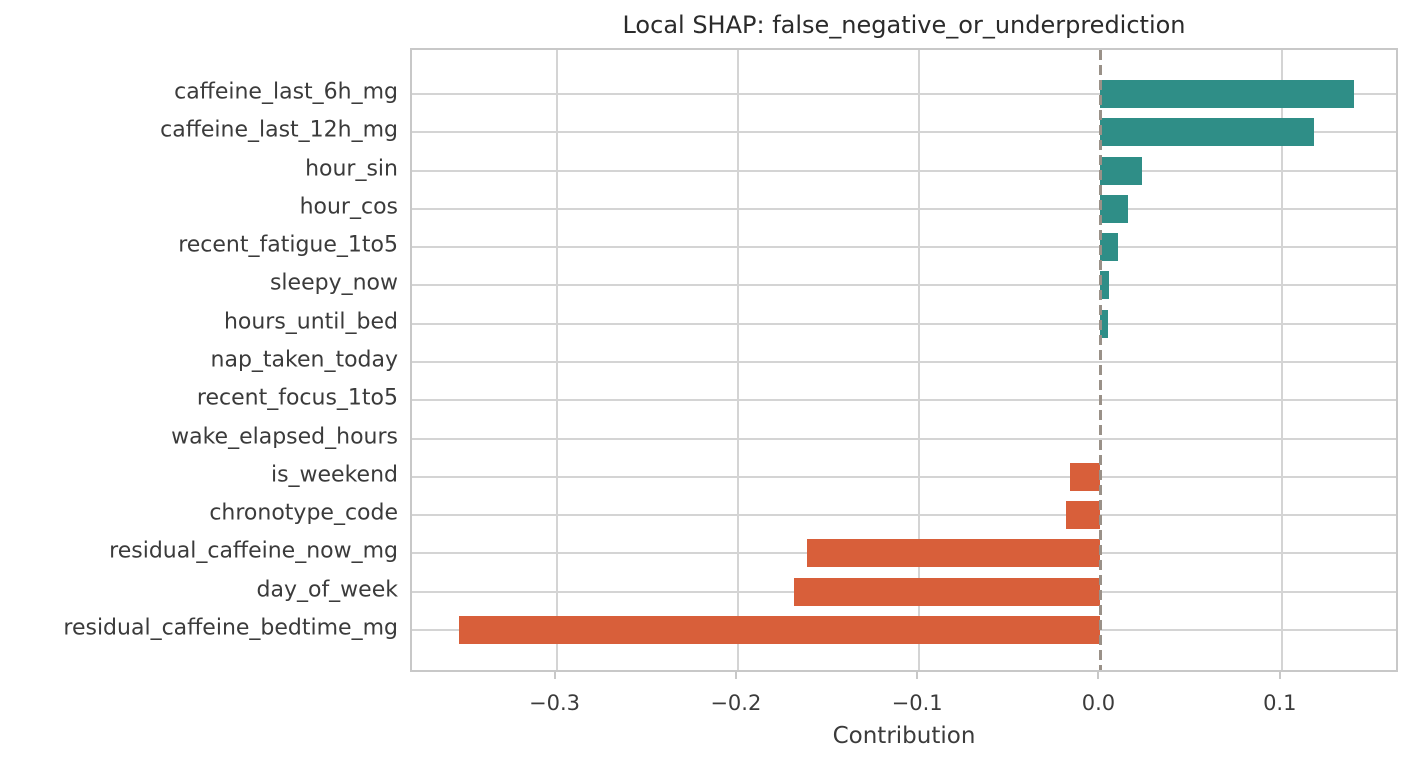  Describe the element at coordinates (297, 398) in the screenshot. I see `ytick-label-recent_focus_1to5: recent_focus_1to5` at that location.